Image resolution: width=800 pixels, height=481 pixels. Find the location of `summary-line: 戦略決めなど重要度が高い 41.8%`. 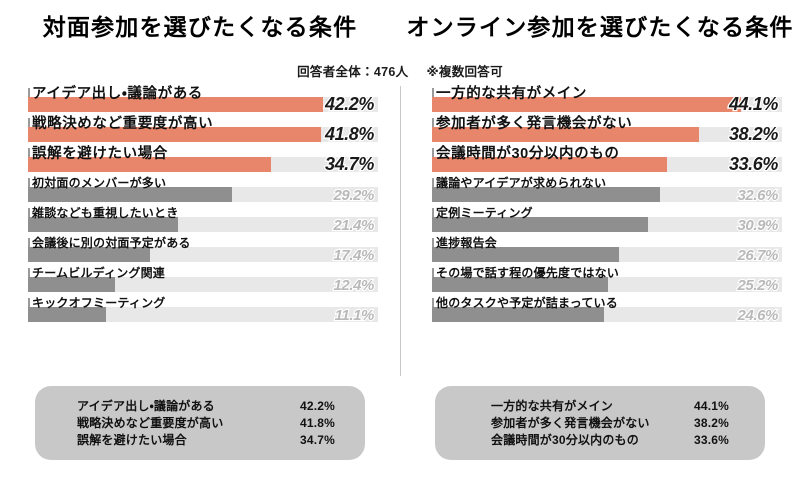

summary-line: 戦略決めなど重要度が高い 41.8% is located at coordinates (206, 423).